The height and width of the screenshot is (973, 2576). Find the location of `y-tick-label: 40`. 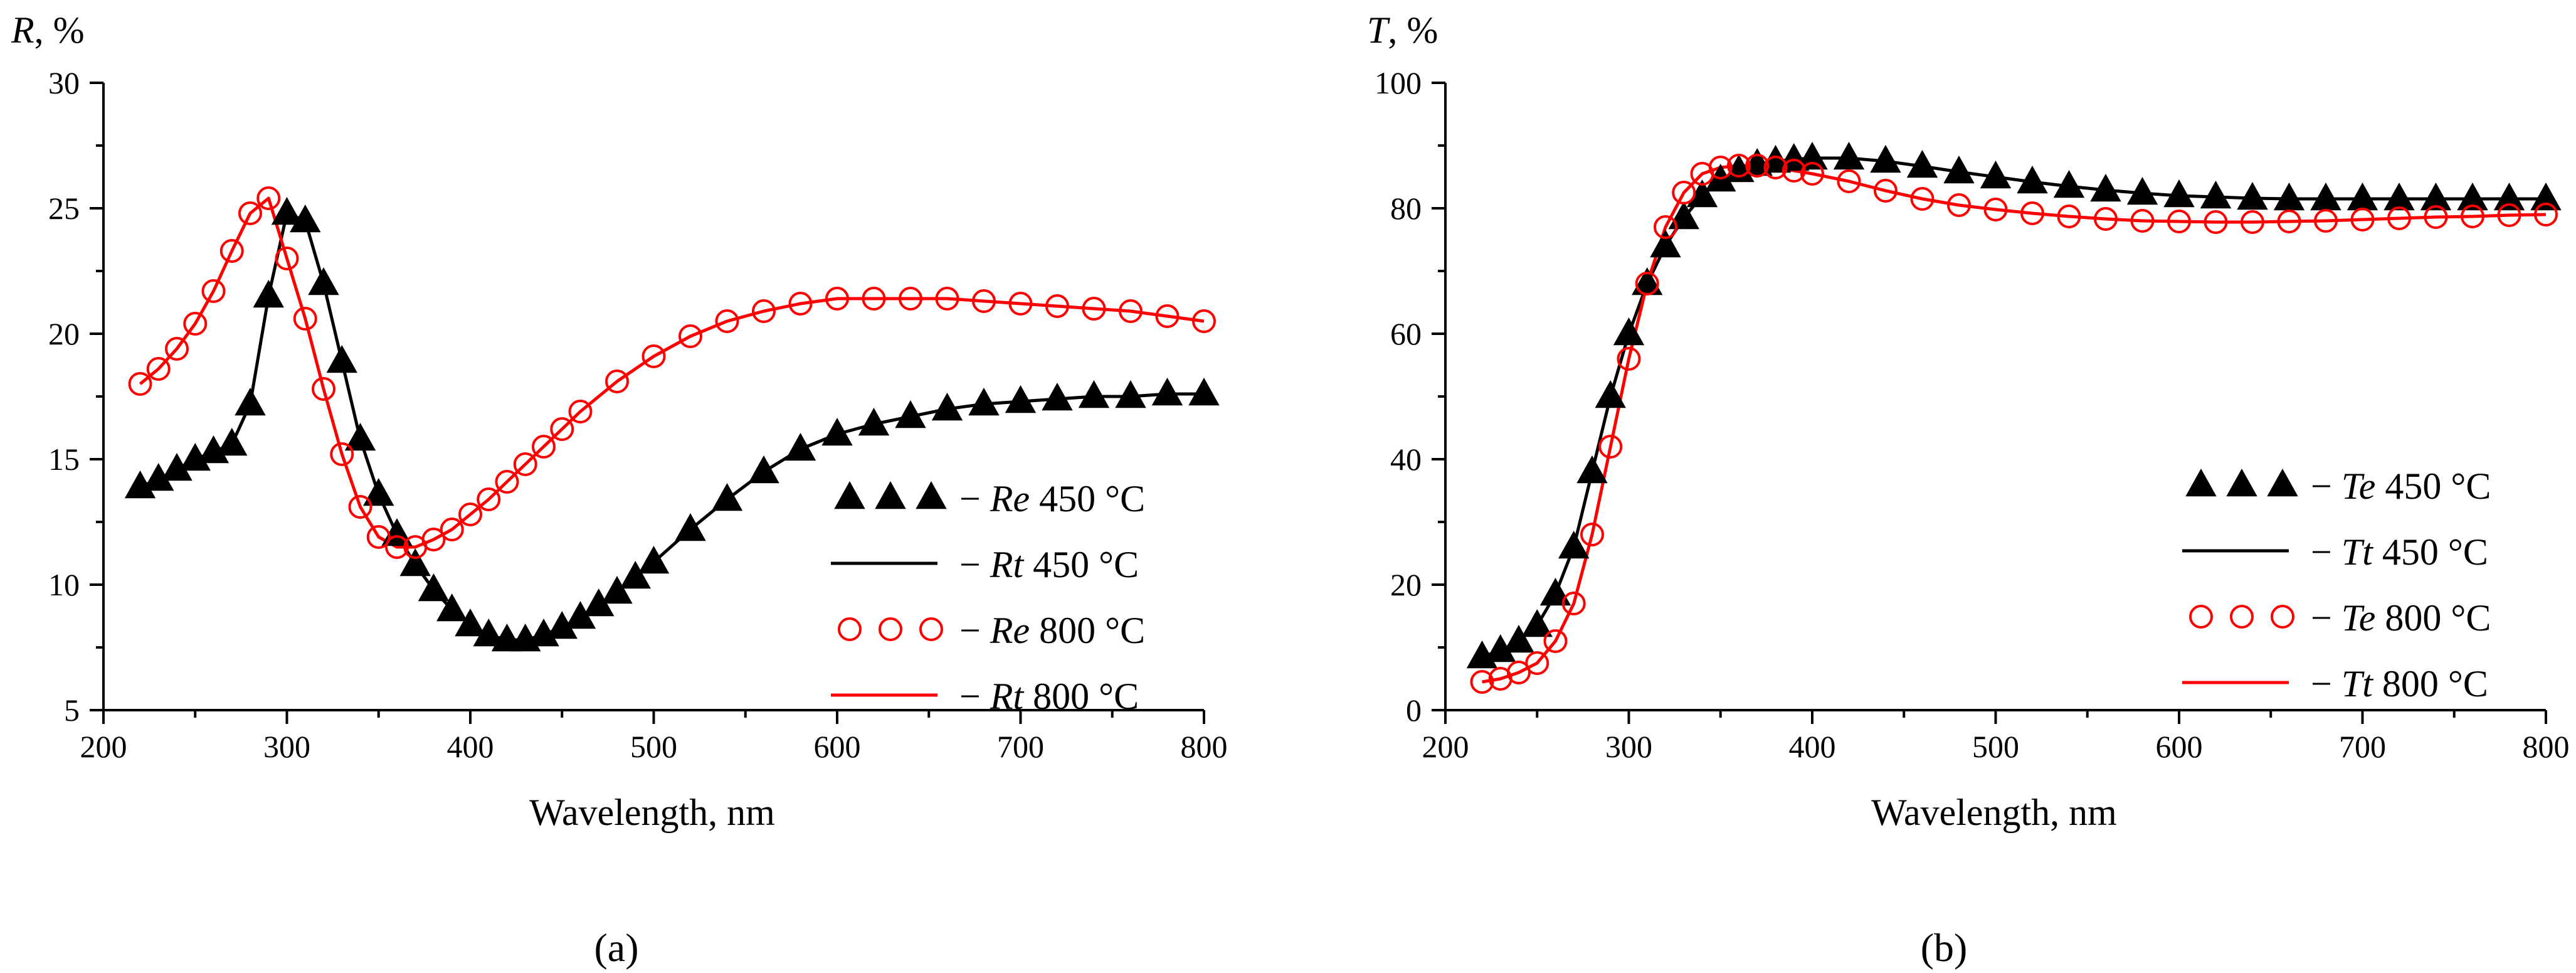

y-tick-label: 40 is located at coordinates (1406, 459).